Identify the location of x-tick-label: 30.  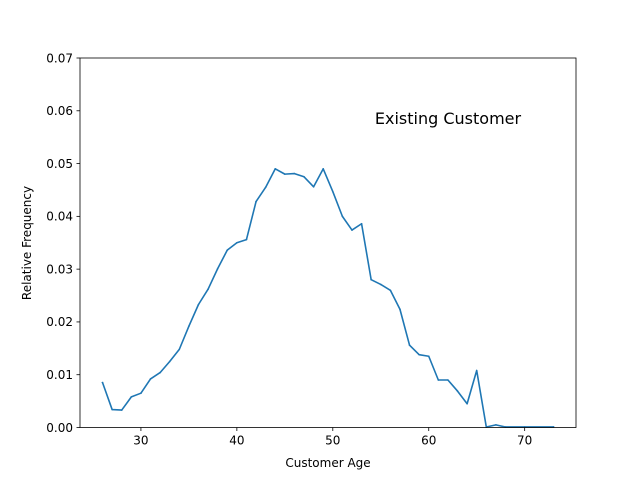
(140, 441).